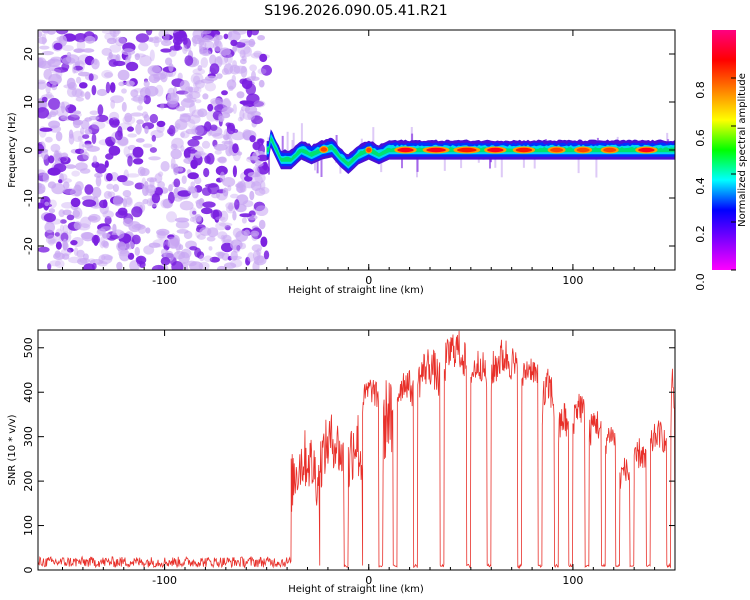 The width and height of the screenshot is (750, 600). I want to click on colorbar-label: Normalized spectral amplitude, so click(742, 150).